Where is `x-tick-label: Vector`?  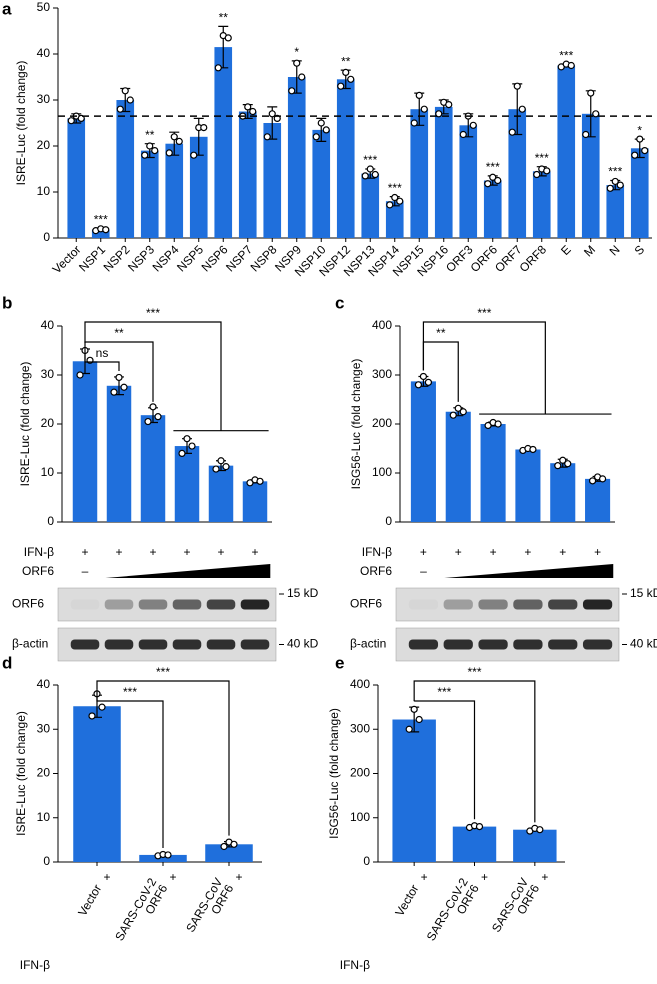 x-tick-label: Vector is located at coordinates (67, 259).